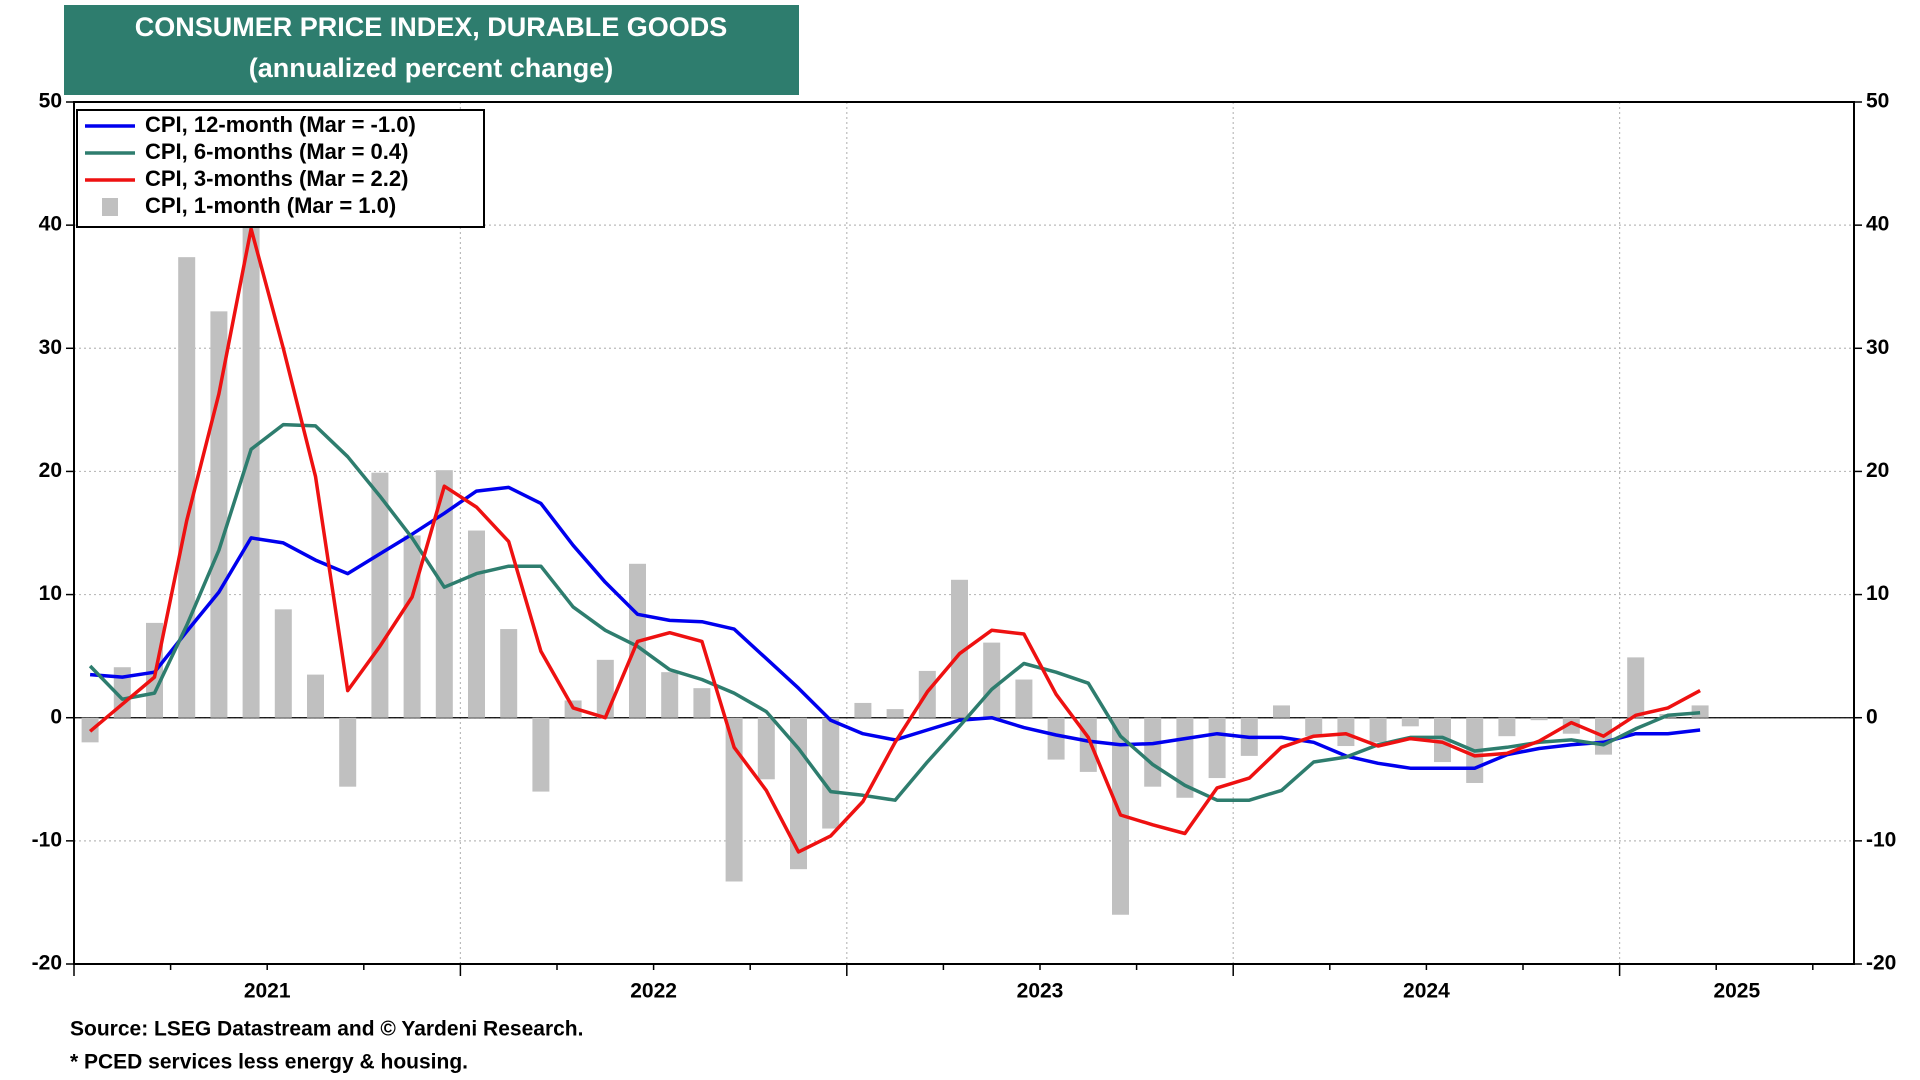  I want to click on y2-tick-label: 10, so click(1877, 593).